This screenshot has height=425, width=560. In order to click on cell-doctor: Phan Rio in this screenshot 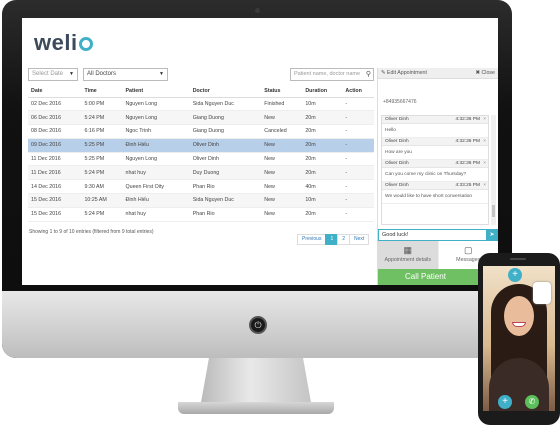, I will do `click(225, 187)`.